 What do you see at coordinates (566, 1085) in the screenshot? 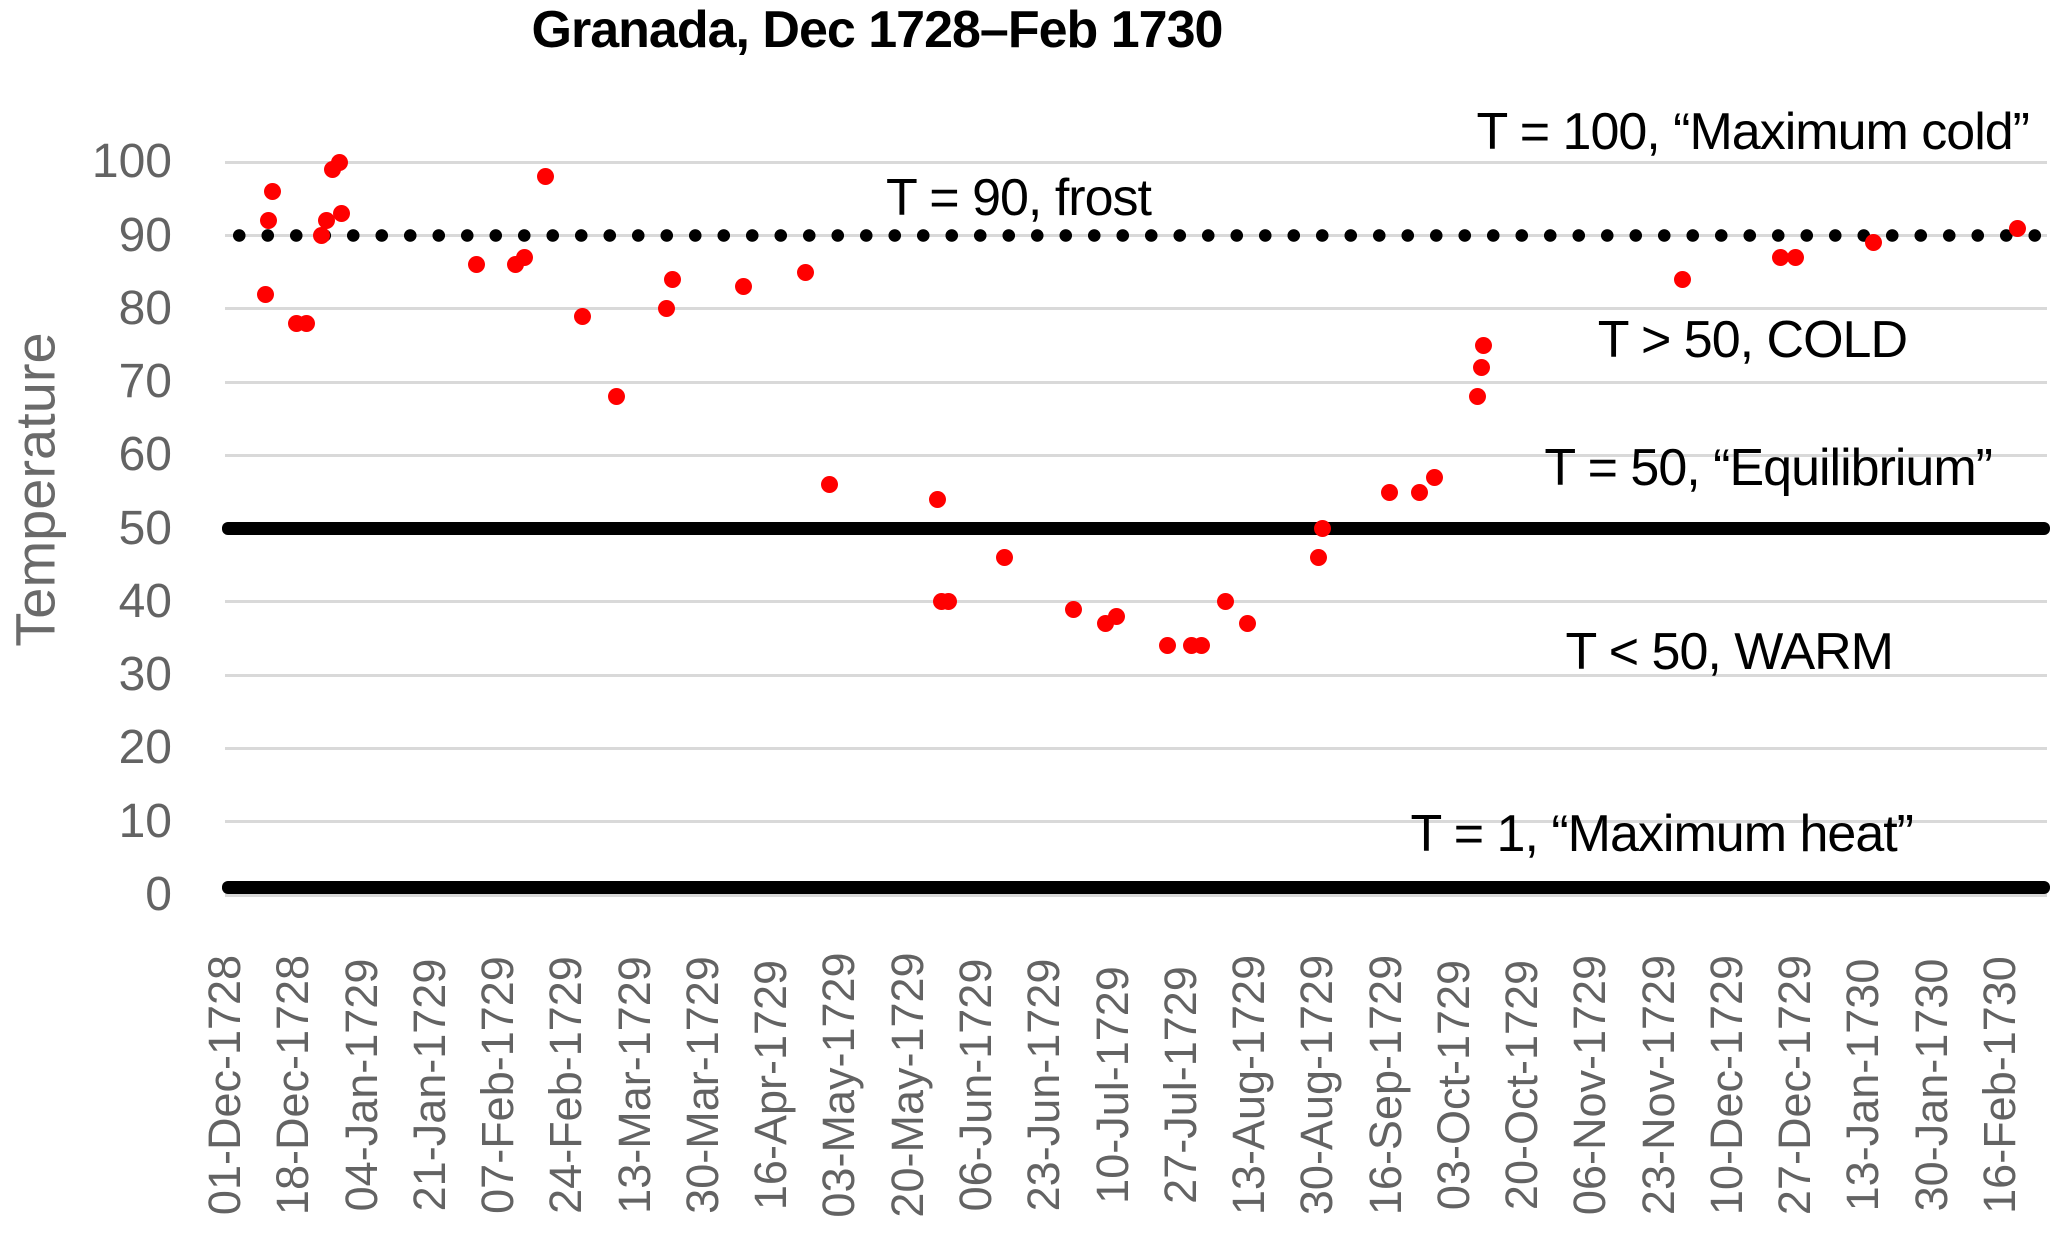
I see `x-tick-label: 24-Feb-1729` at bounding box center [566, 1085].